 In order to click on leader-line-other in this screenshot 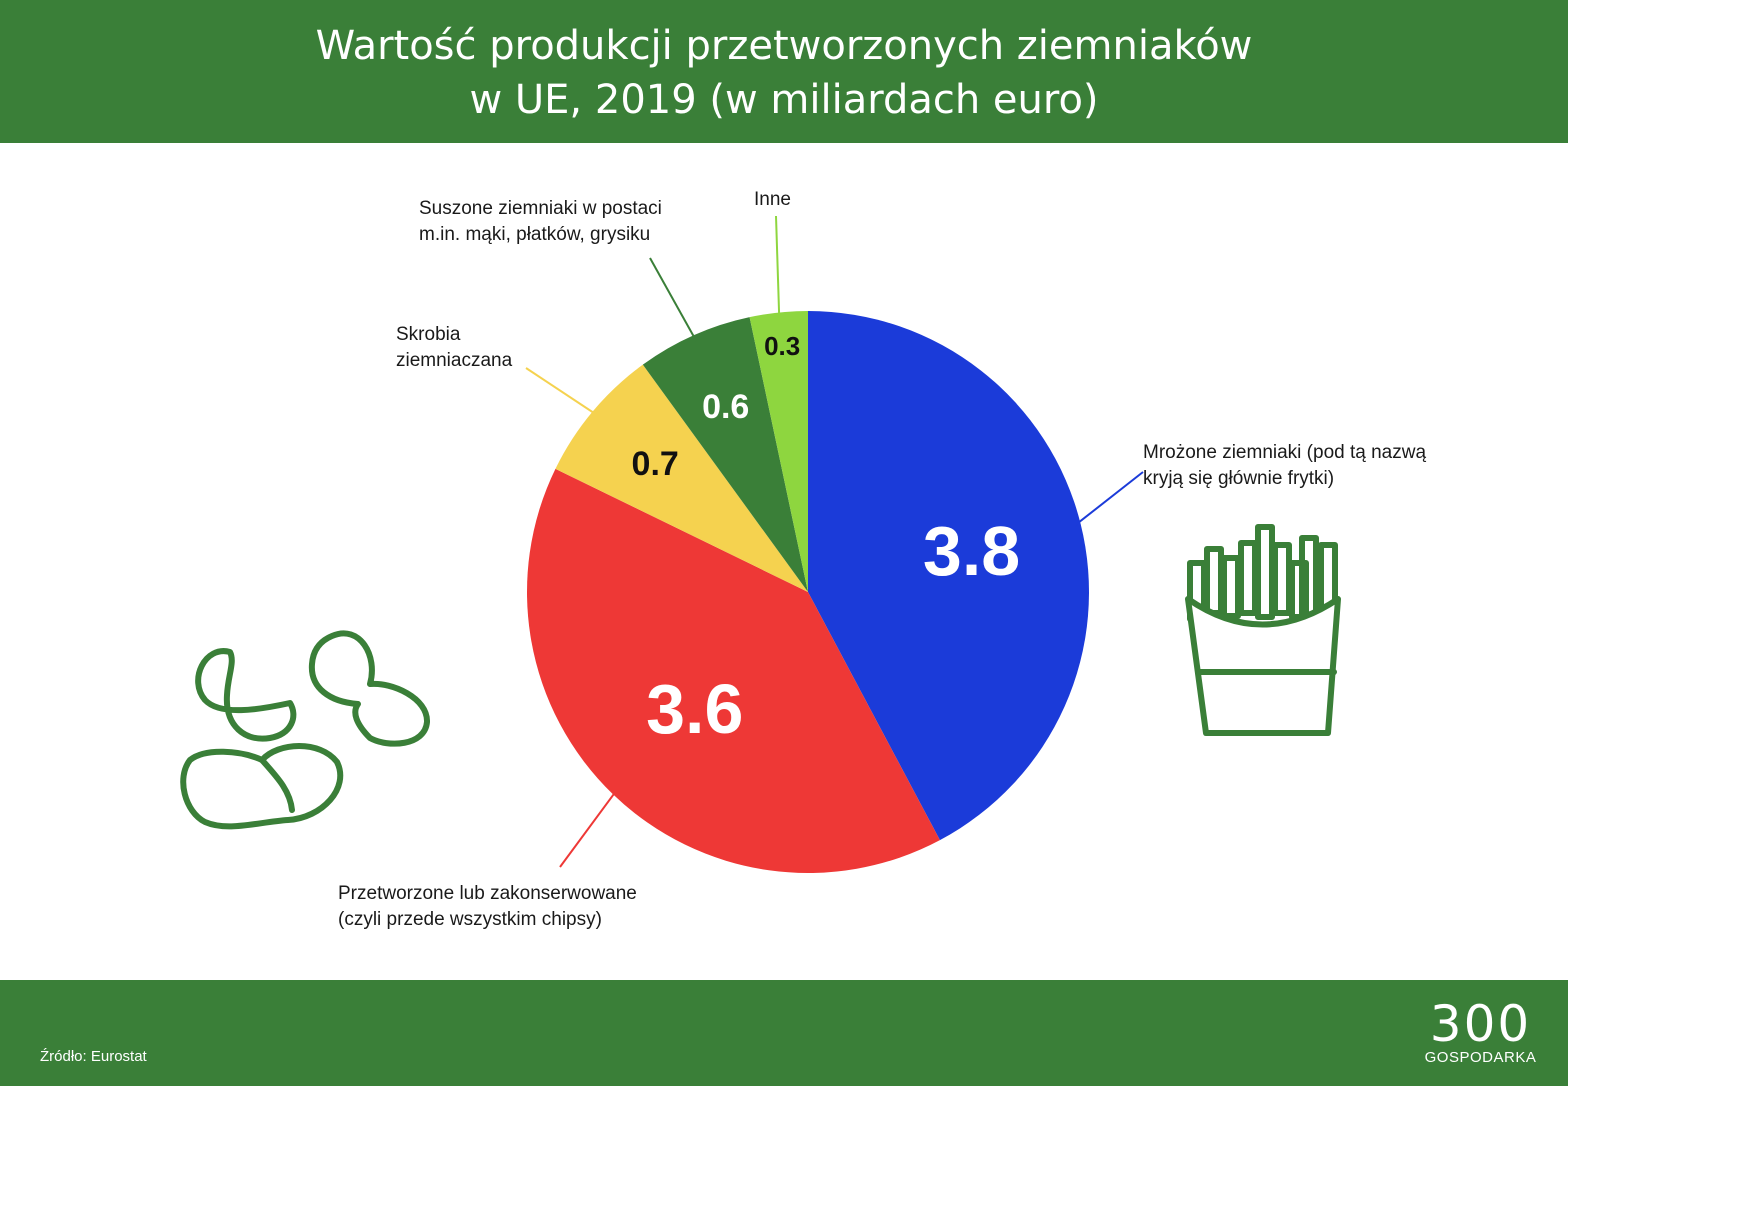, I will do `click(778, 267)`.